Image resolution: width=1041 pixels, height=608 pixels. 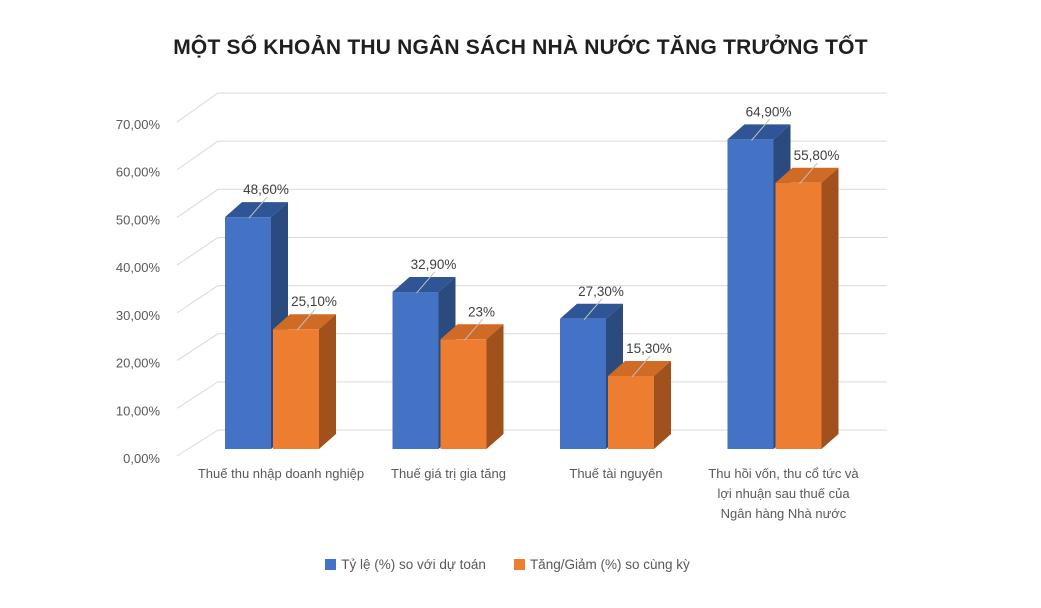 I want to click on data-label: 15,30%, so click(x=649, y=348).